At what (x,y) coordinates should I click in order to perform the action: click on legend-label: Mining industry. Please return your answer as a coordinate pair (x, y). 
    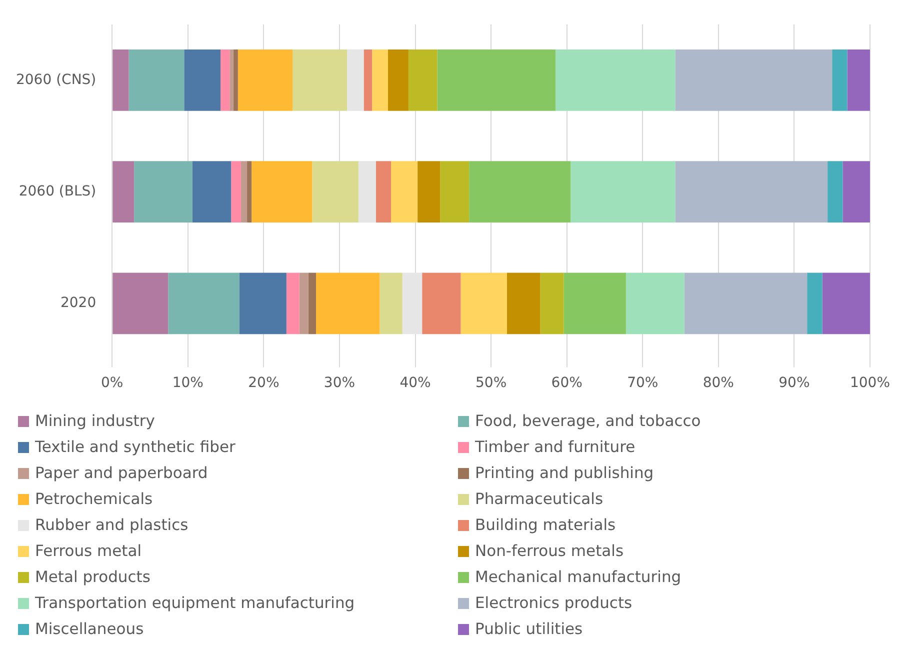
    Looking at the image, I should click on (95, 421).